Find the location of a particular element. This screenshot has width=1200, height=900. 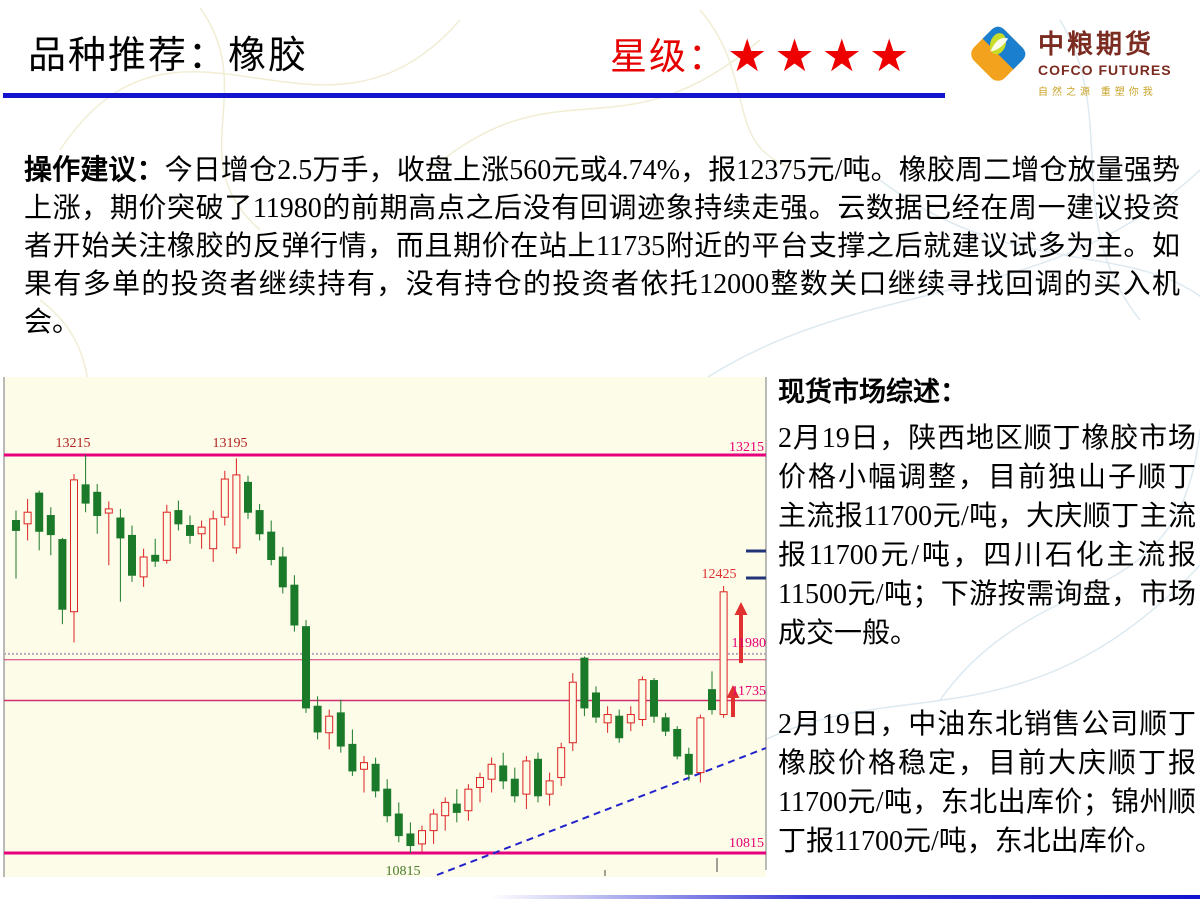

price-label: 11735 is located at coordinates (749, 691).